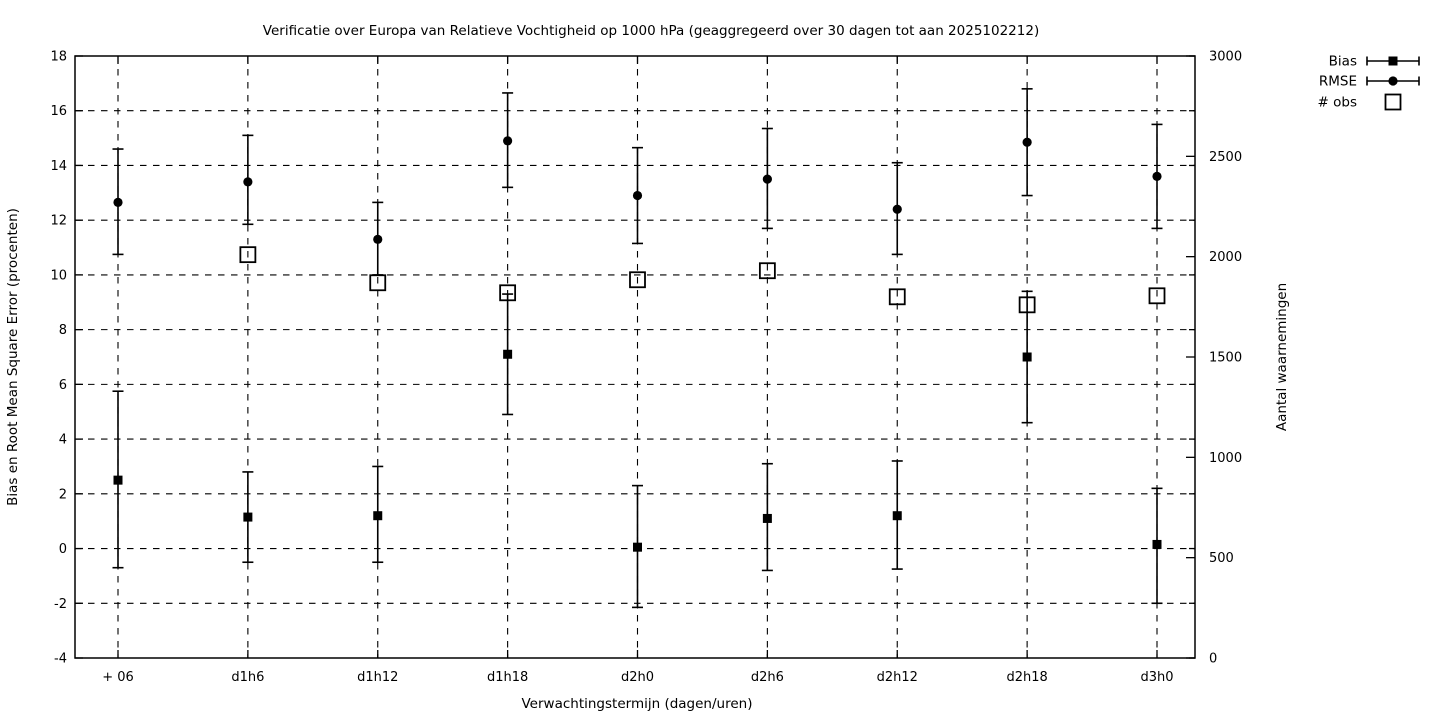 The height and width of the screenshot is (724, 1440). What do you see at coordinates (1337, 103) in the screenshot?
I see `legend-label: # obs` at bounding box center [1337, 103].